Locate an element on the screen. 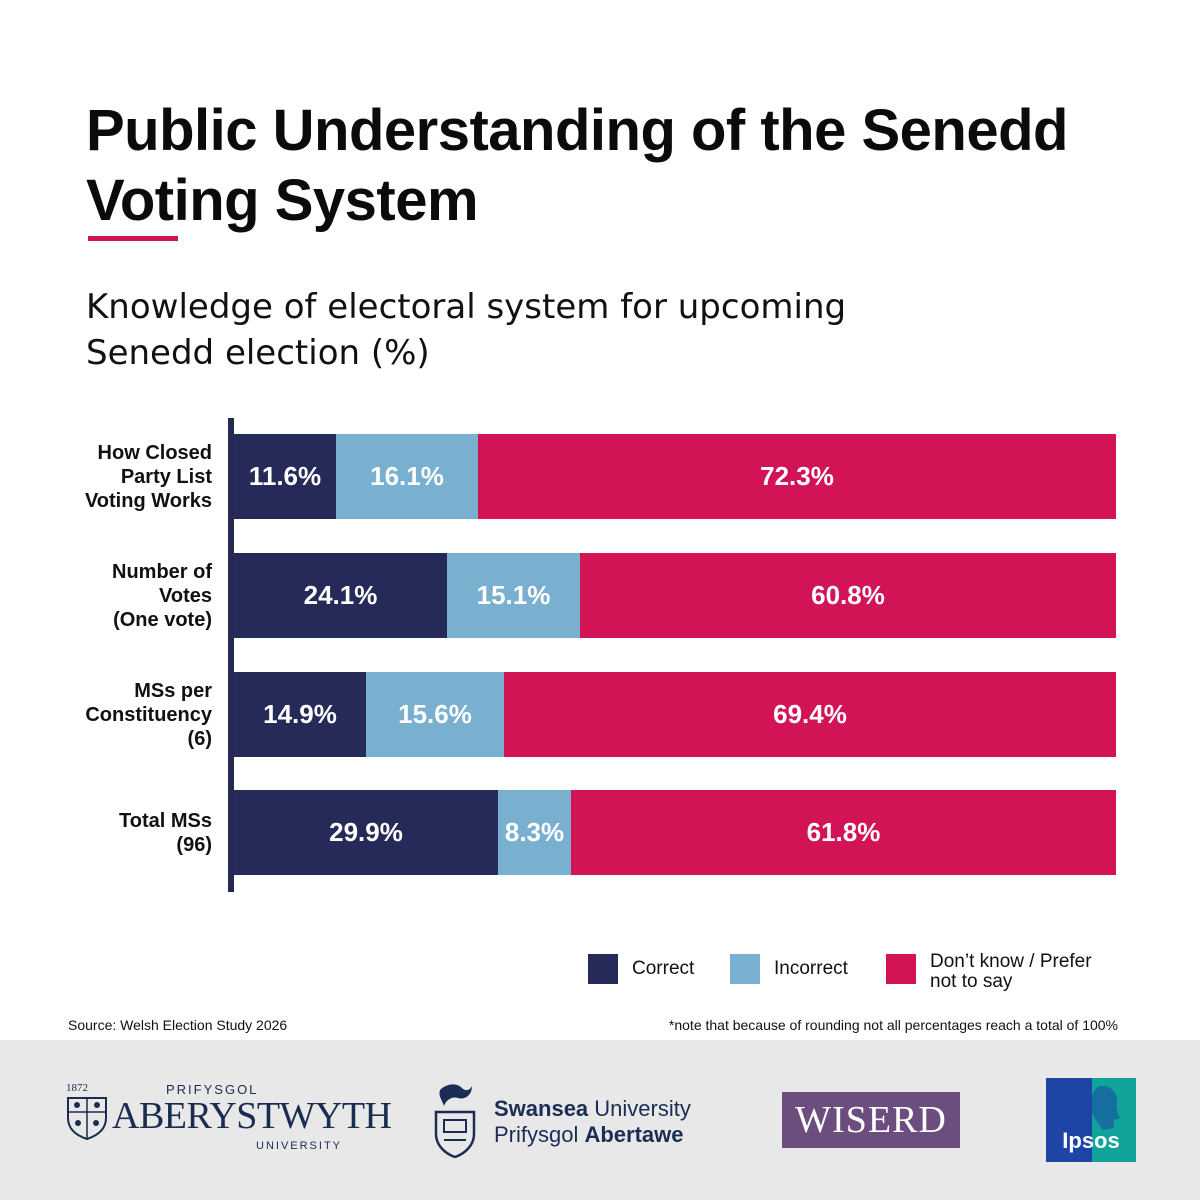  category-label-line: Total MSs is located at coordinates (165, 820).